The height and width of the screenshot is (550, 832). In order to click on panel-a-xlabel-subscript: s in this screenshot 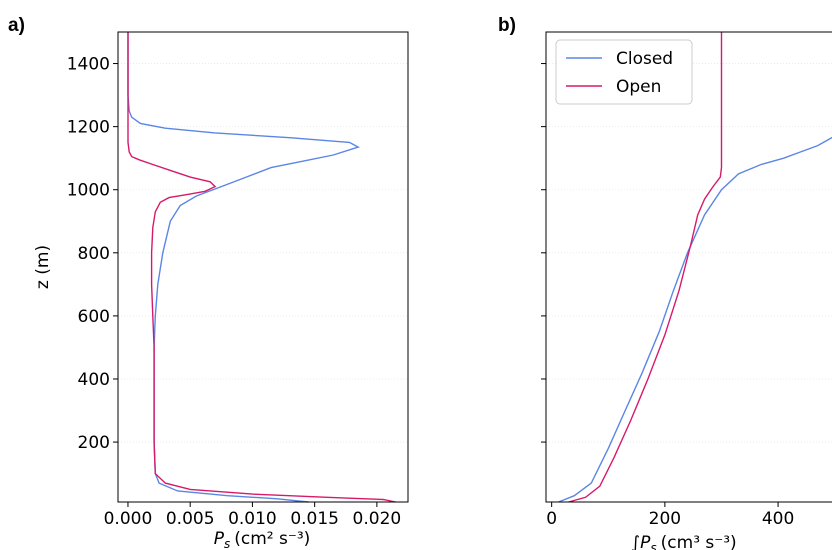, I will do `click(227, 543)`.